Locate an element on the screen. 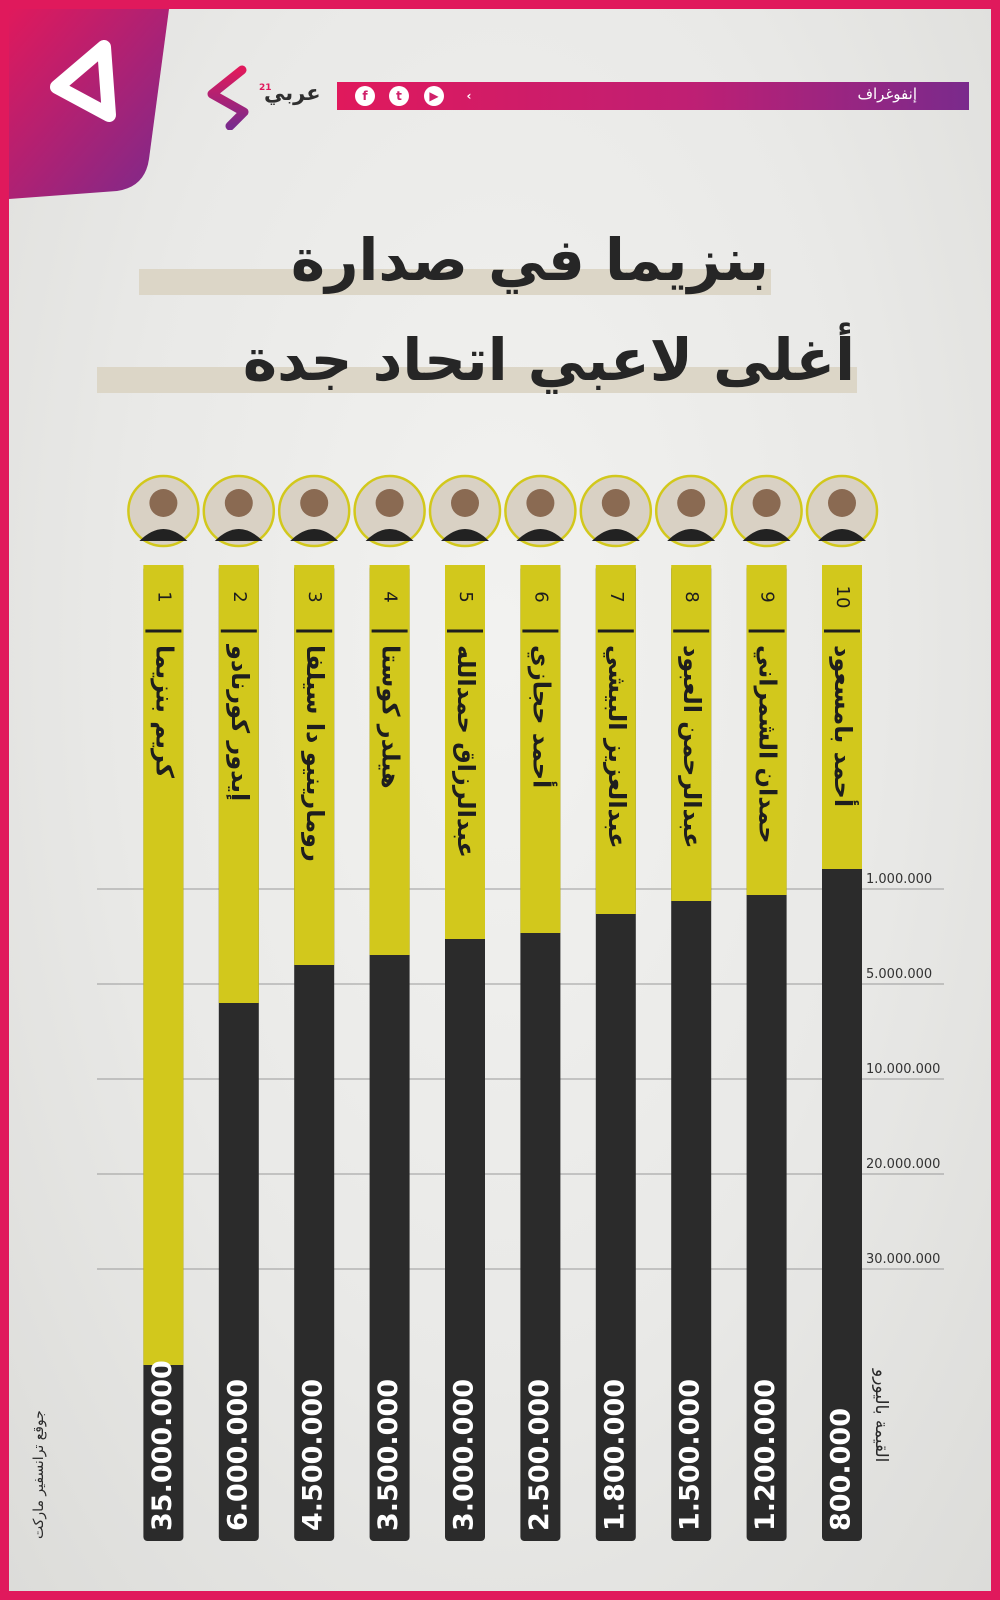  bar-category-label: رومارينيو دا سيلفا is located at coordinates (315, 753).